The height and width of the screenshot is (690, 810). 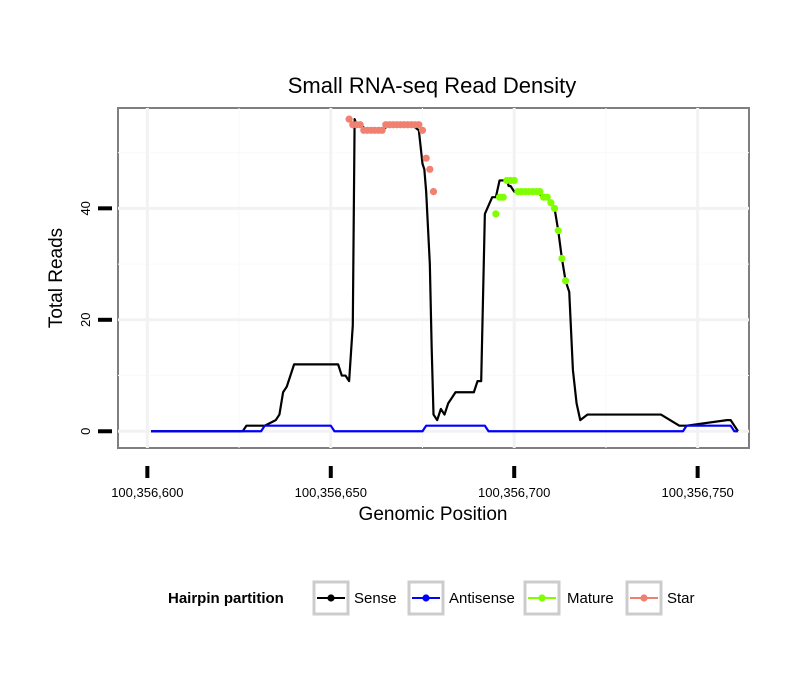 I want to click on legend-title: Hairpin partition, so click(x=226, y=598).